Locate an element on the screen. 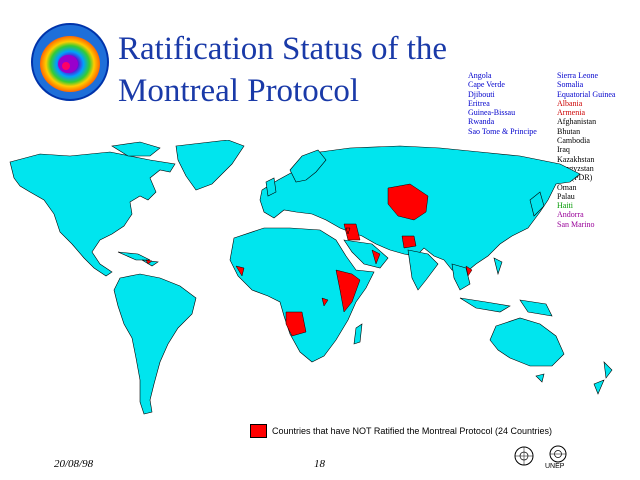  country-item: Cape Verde is located at coordinates (486, 85).